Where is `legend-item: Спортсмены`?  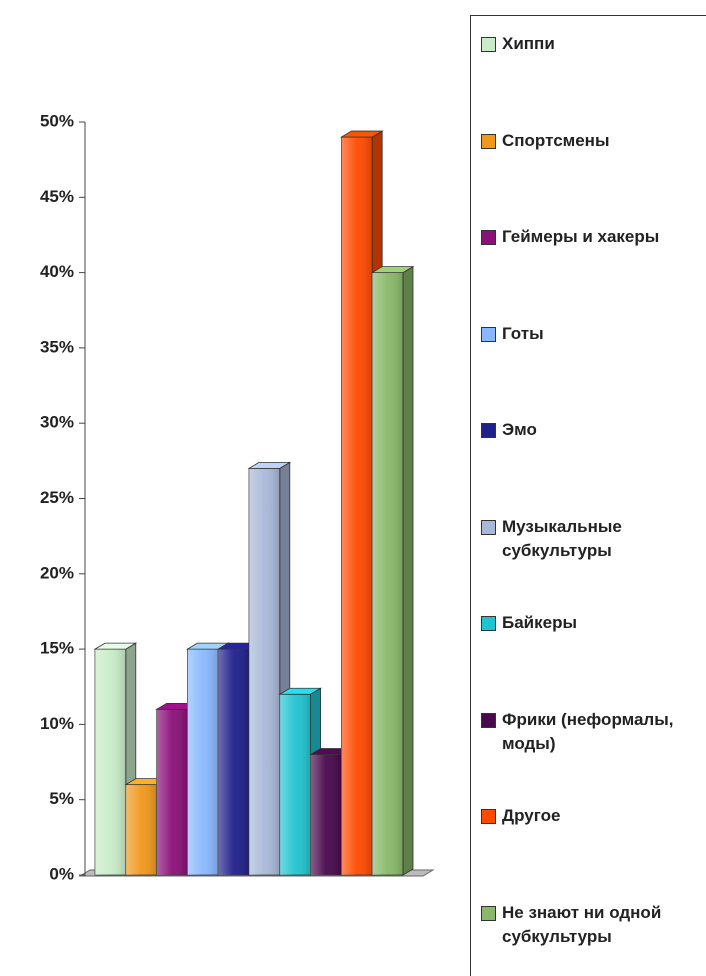 legend-item: Спортсмены is located at coordinates (592, 141).